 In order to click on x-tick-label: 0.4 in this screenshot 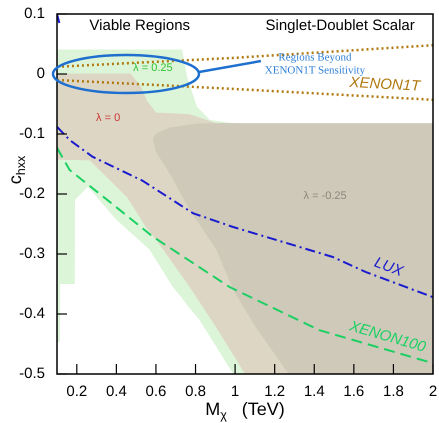, I will do `click(116, 391)`.